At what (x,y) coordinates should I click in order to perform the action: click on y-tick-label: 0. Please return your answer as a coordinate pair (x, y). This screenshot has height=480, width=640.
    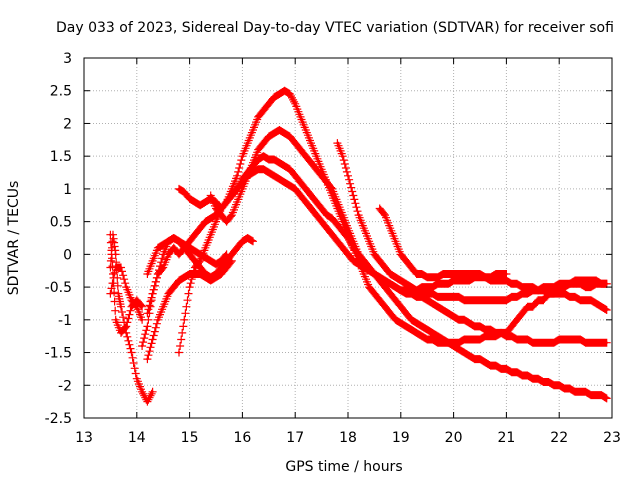
    Looking at the image, I should click on (67, 255).